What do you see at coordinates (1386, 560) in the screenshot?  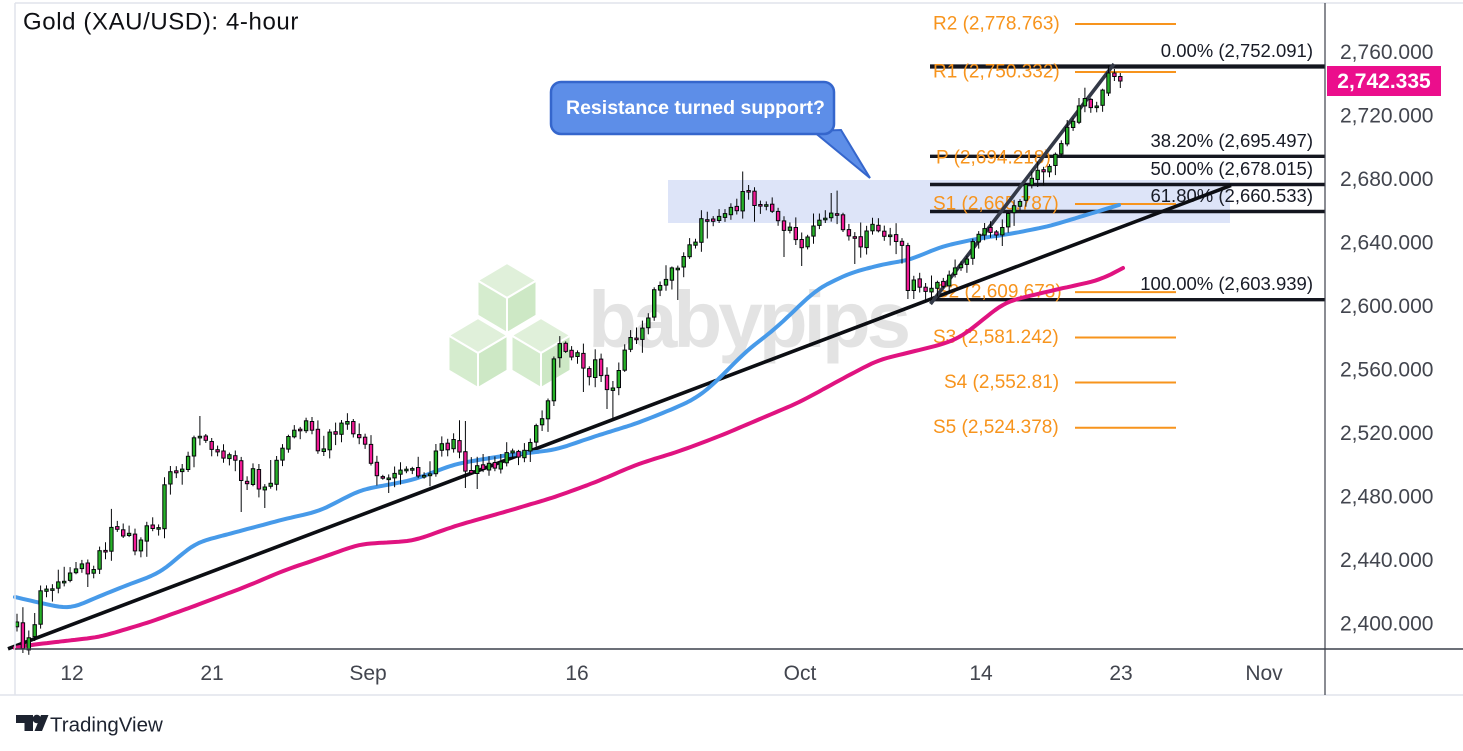 I see `svg-text: 2,440.000` at bounding box center [1386, 560].